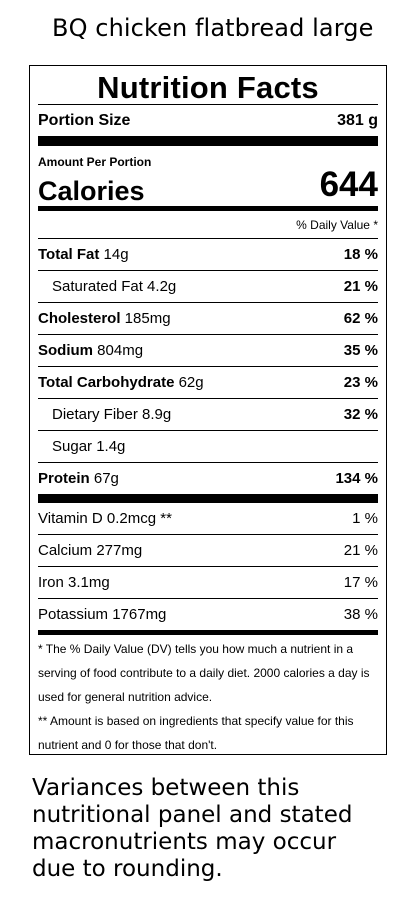 The height and width of the screenshot is (900, 416). I want to click on nutrient-percent: 21 %, so click(360, 286).